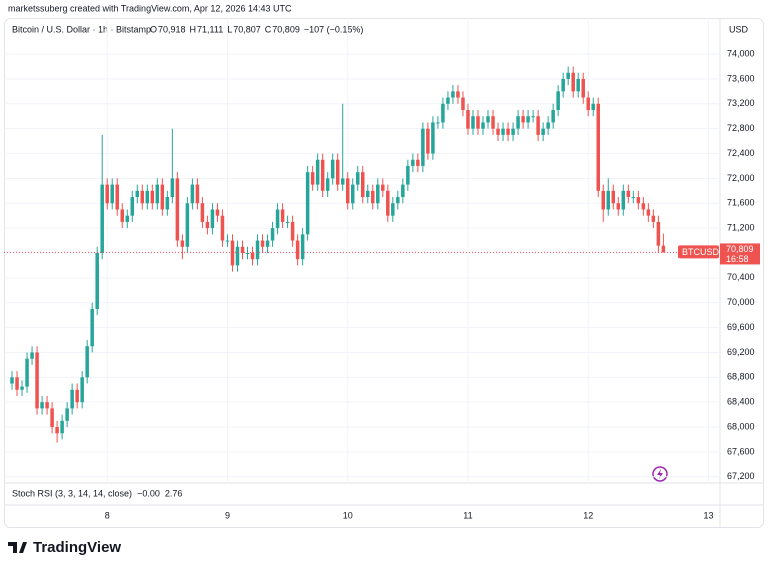  I want to click on y-tick-label: 68,400, so click(741, 402).